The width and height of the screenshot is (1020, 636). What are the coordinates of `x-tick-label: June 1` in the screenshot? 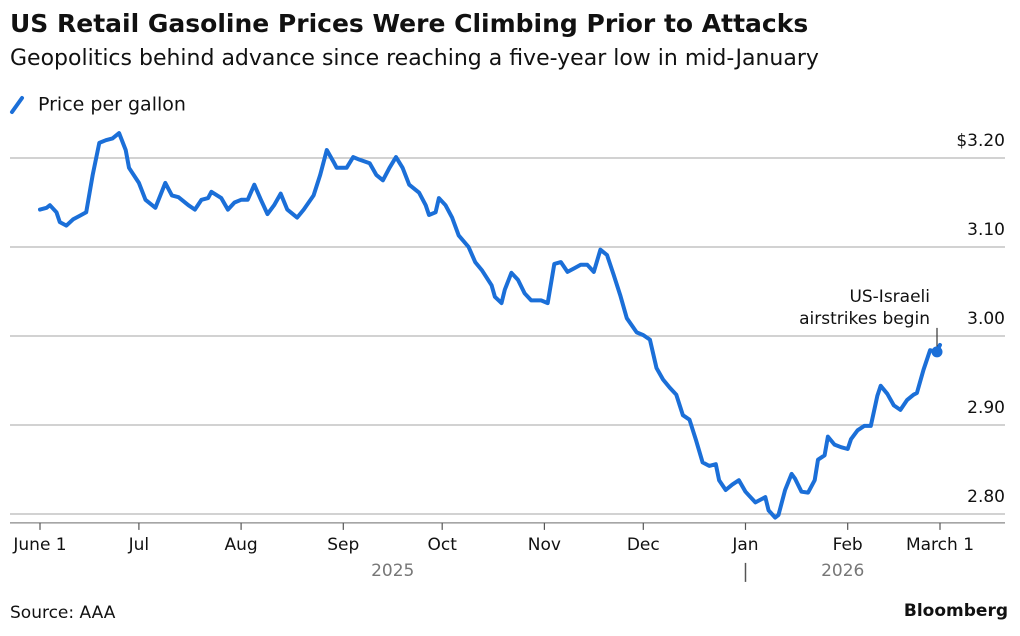 It's located at (39, 545).